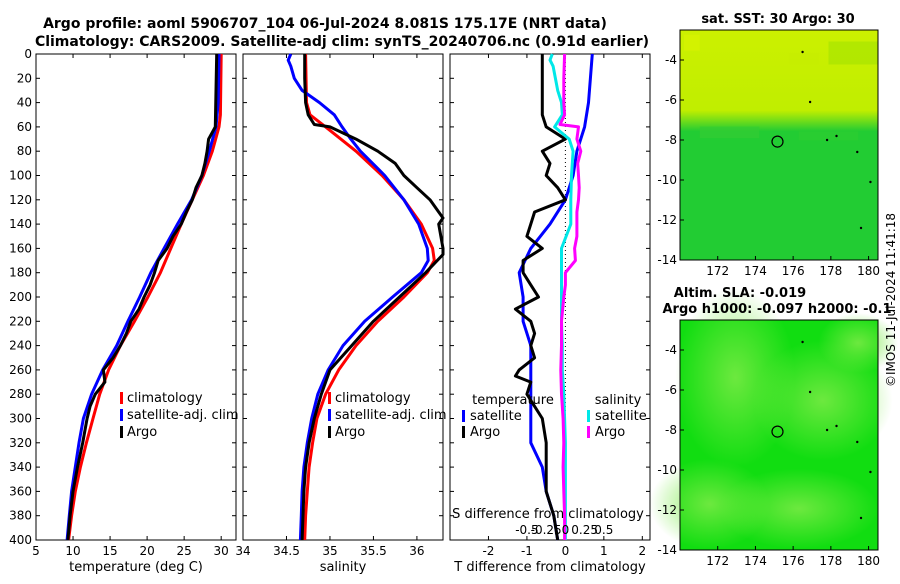  I want to click on salinity-xlabel: salinity, so click(343, 567).